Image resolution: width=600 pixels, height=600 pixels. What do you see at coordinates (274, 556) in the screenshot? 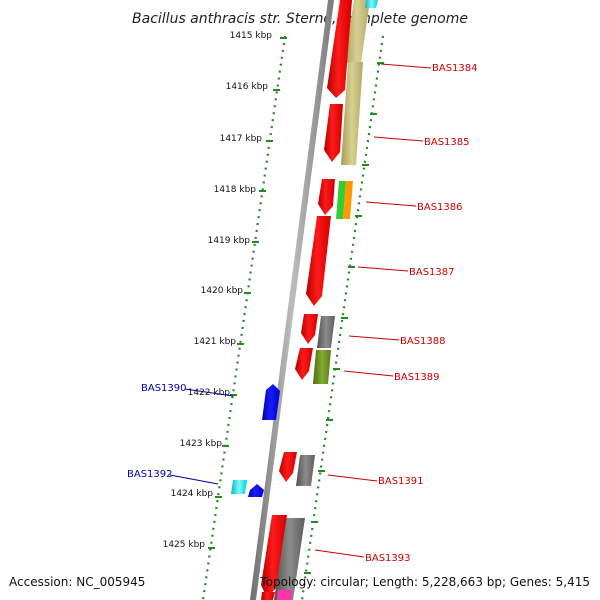
I see `cds-arrow-bas1393` at bounding box center [274, 556].